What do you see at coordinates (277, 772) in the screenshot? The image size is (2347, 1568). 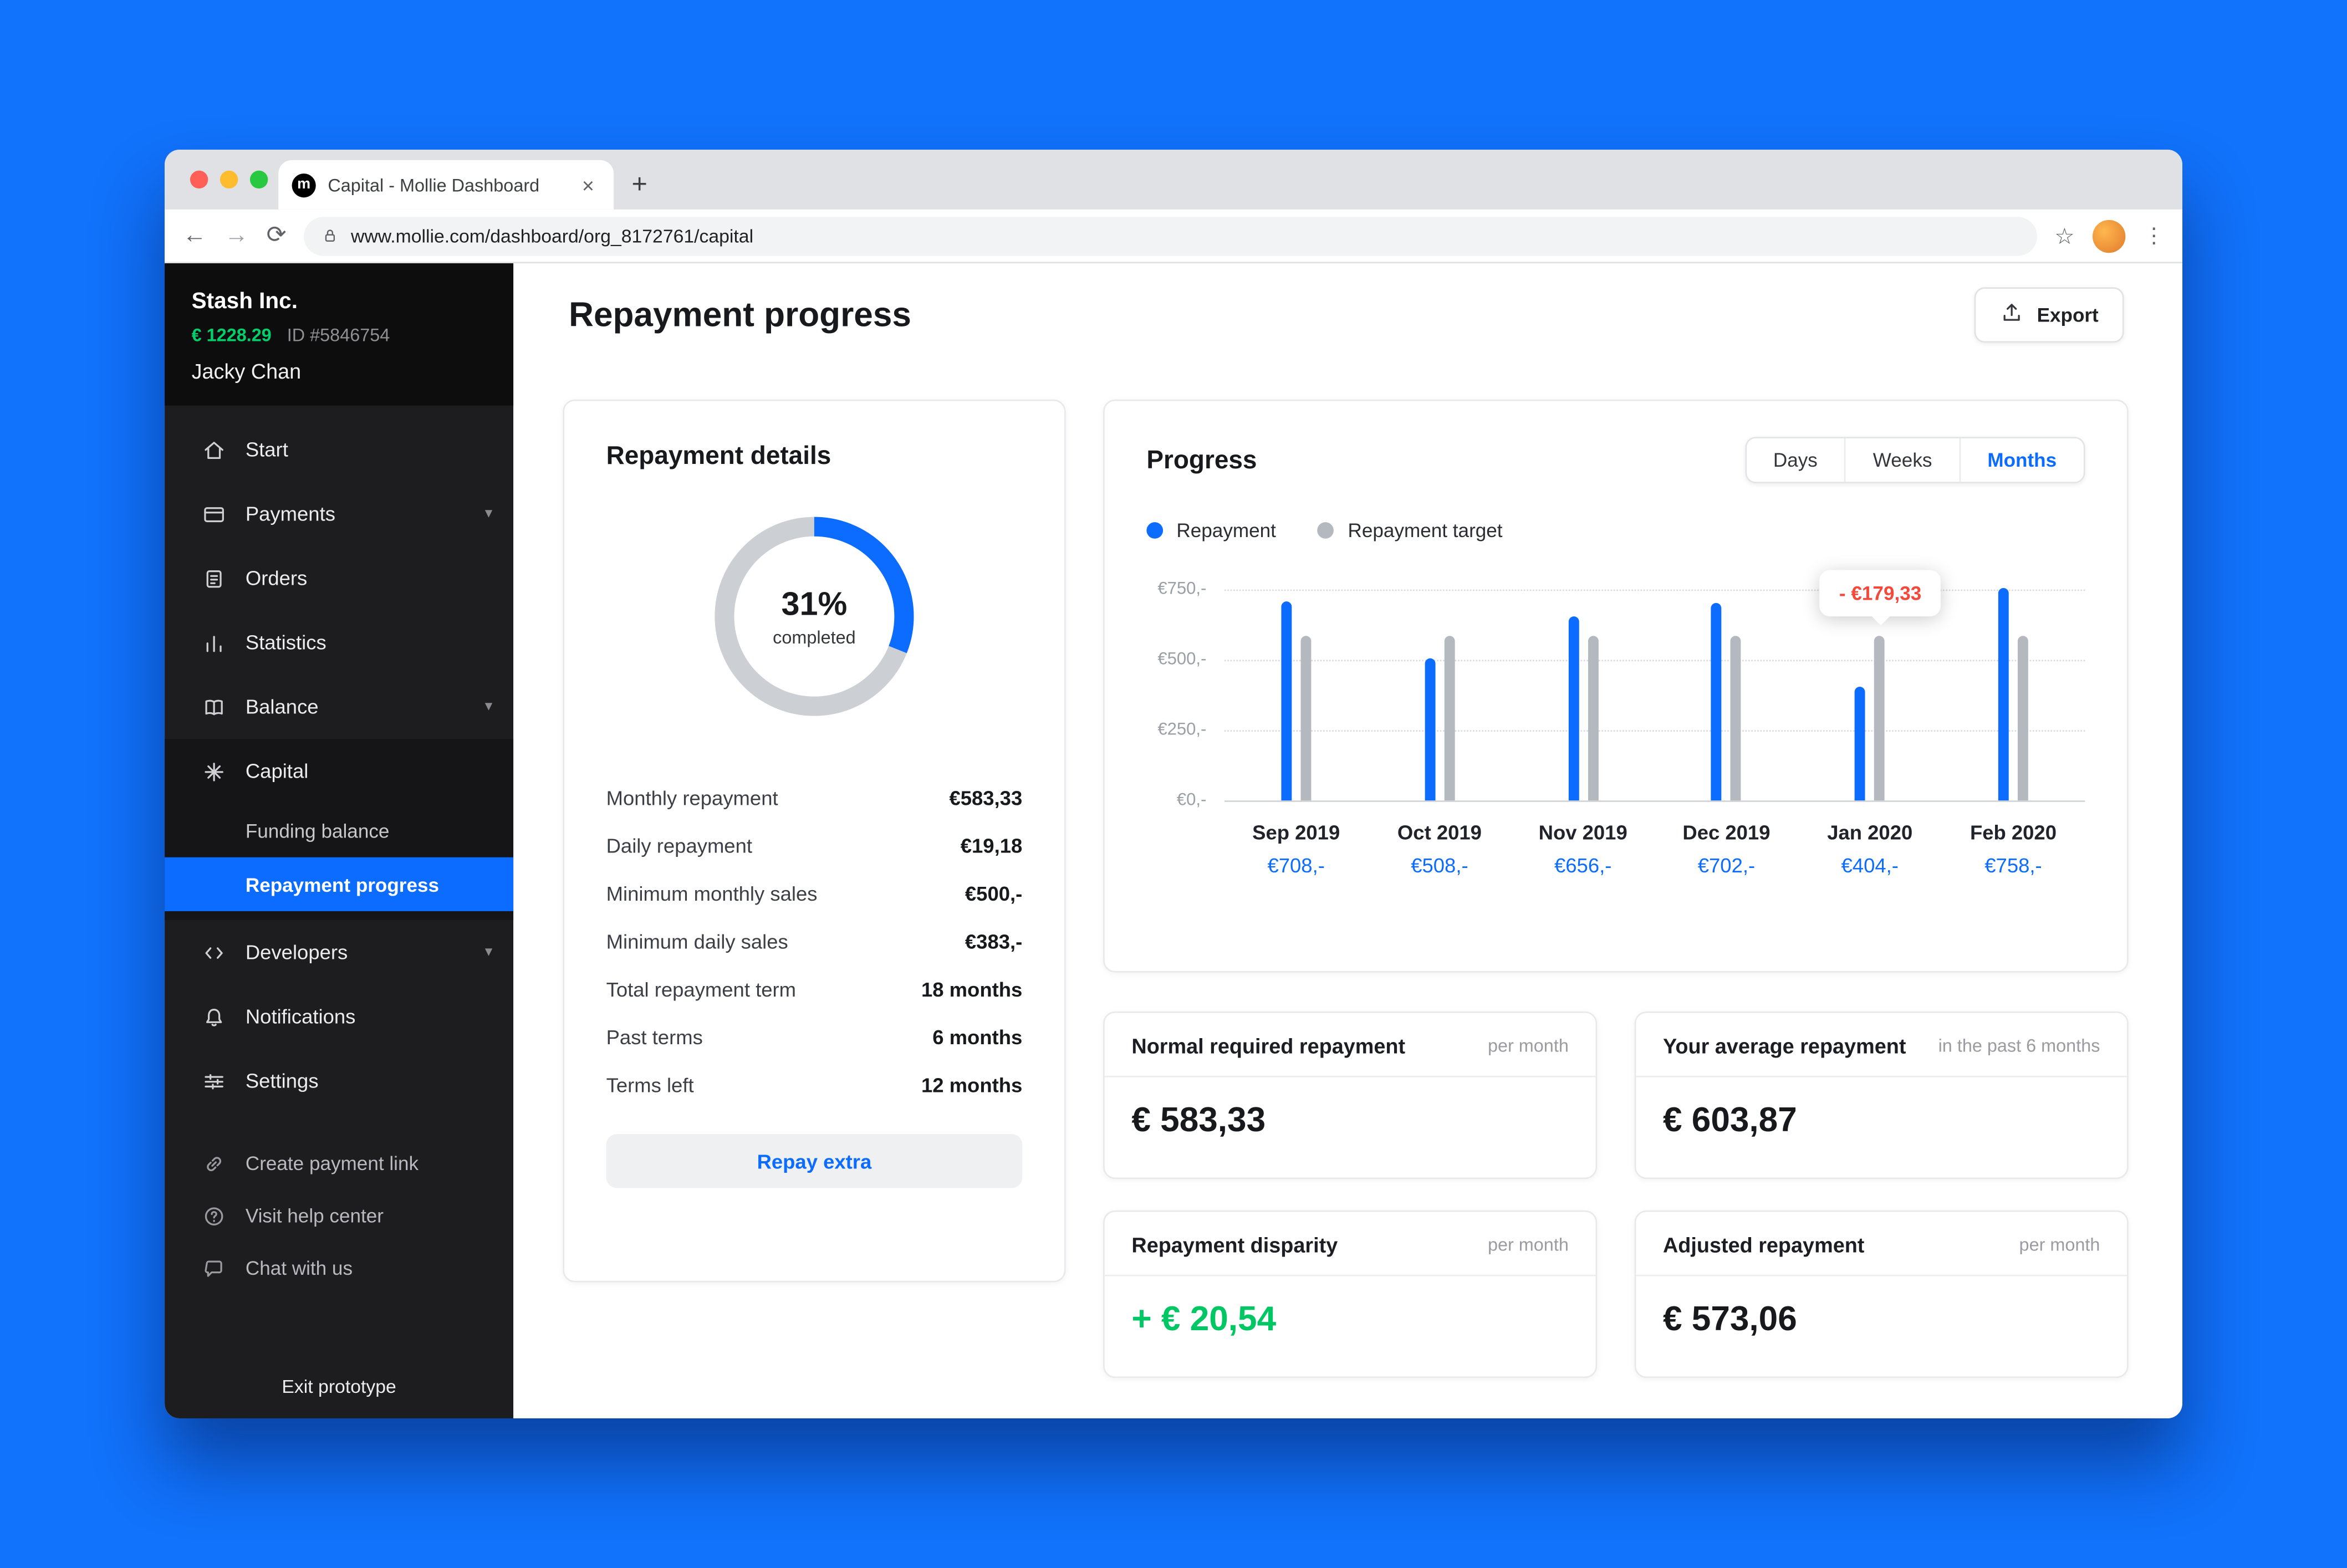 I see `sidebar-item-label: Capital` at bounding box center [277, 772].